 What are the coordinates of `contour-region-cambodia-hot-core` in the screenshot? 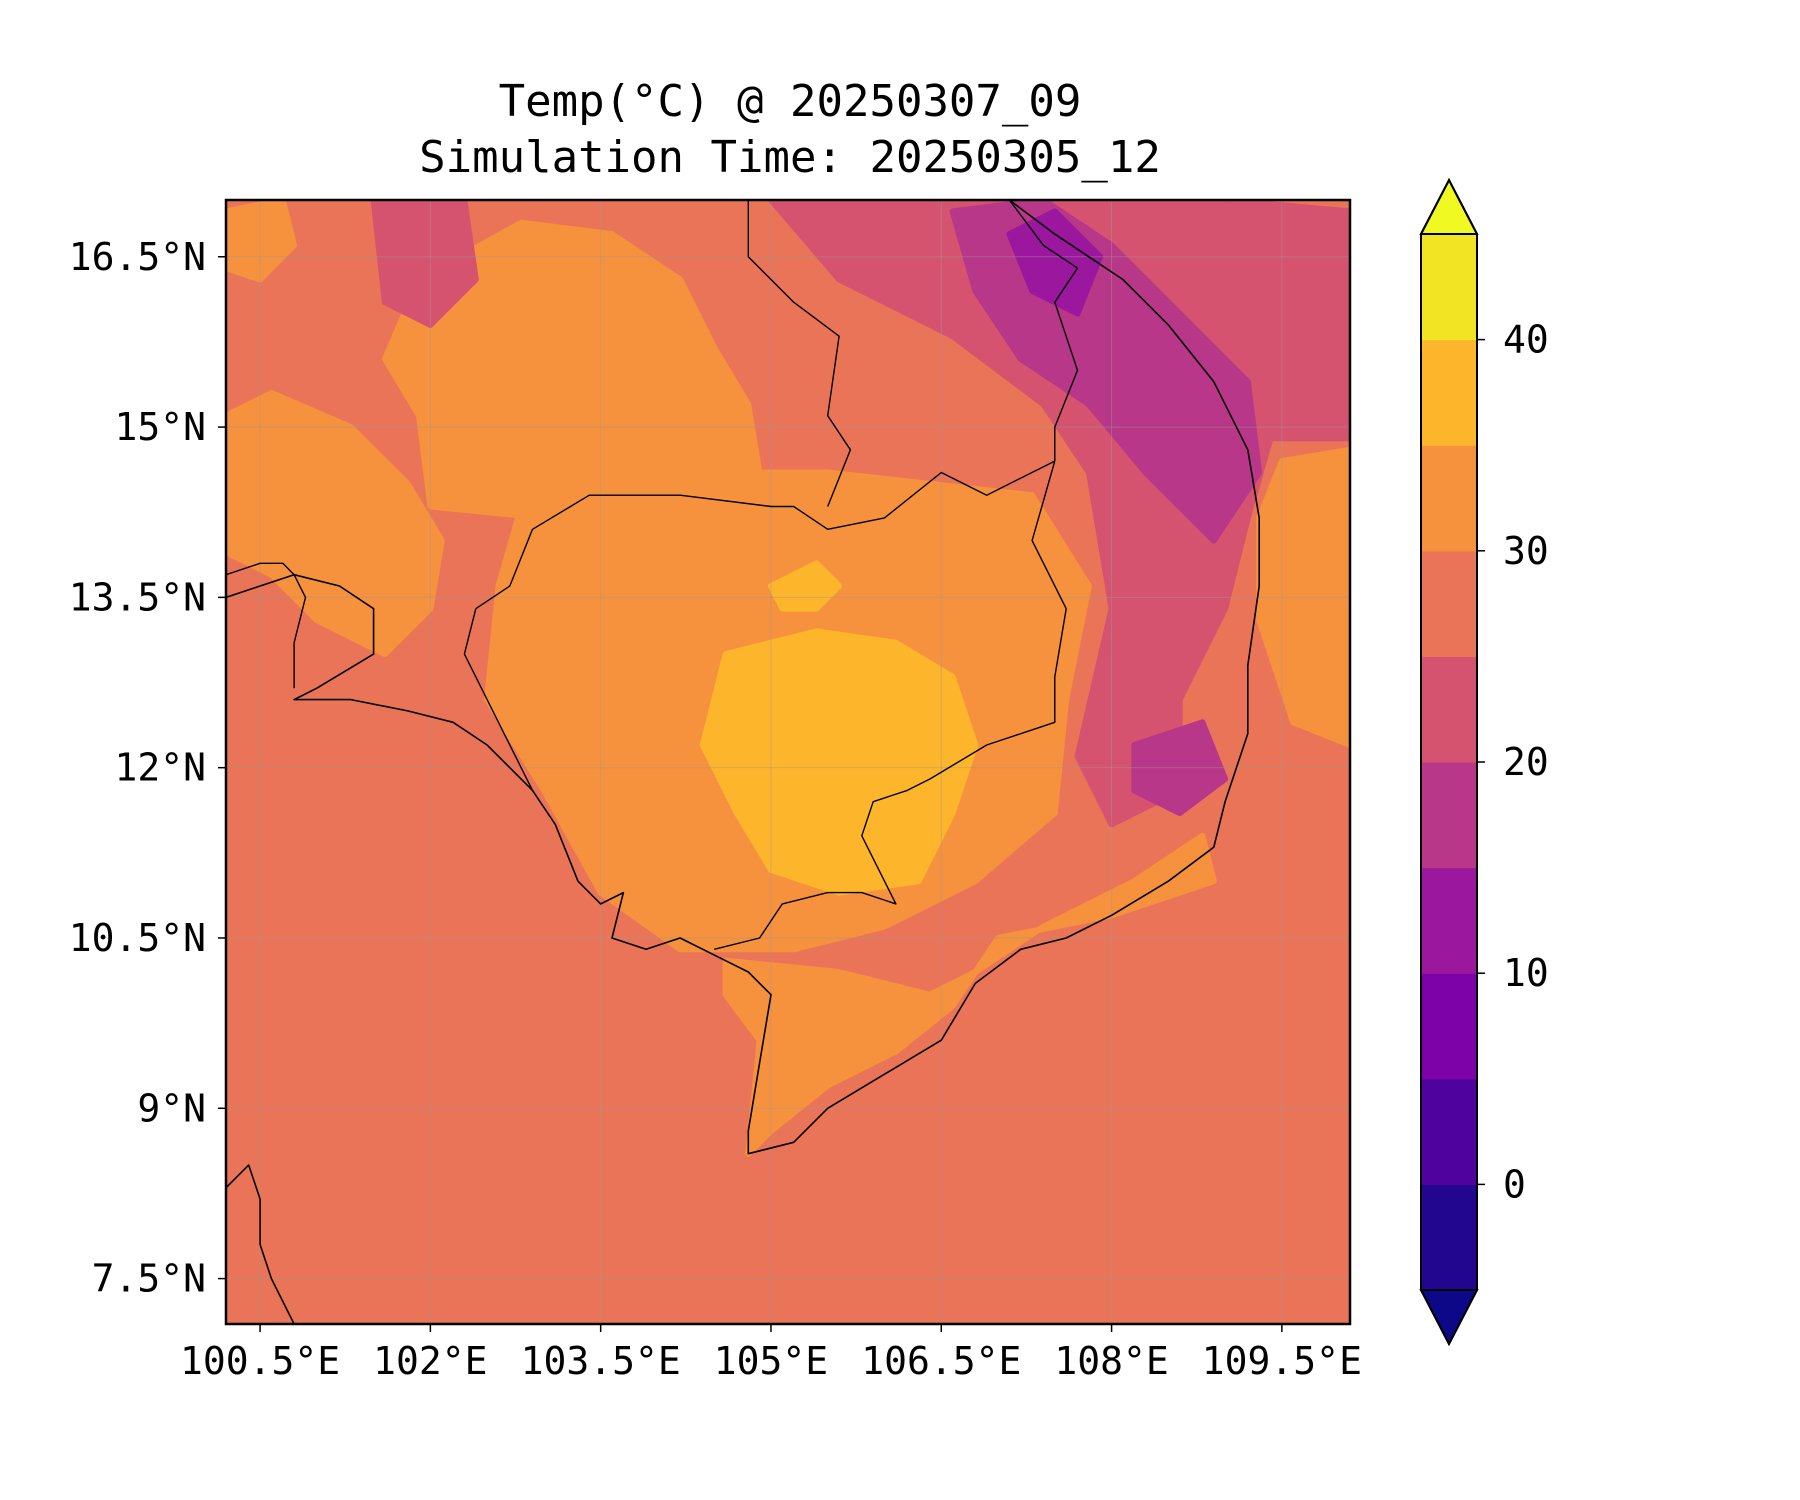 It's located at (839, 762).